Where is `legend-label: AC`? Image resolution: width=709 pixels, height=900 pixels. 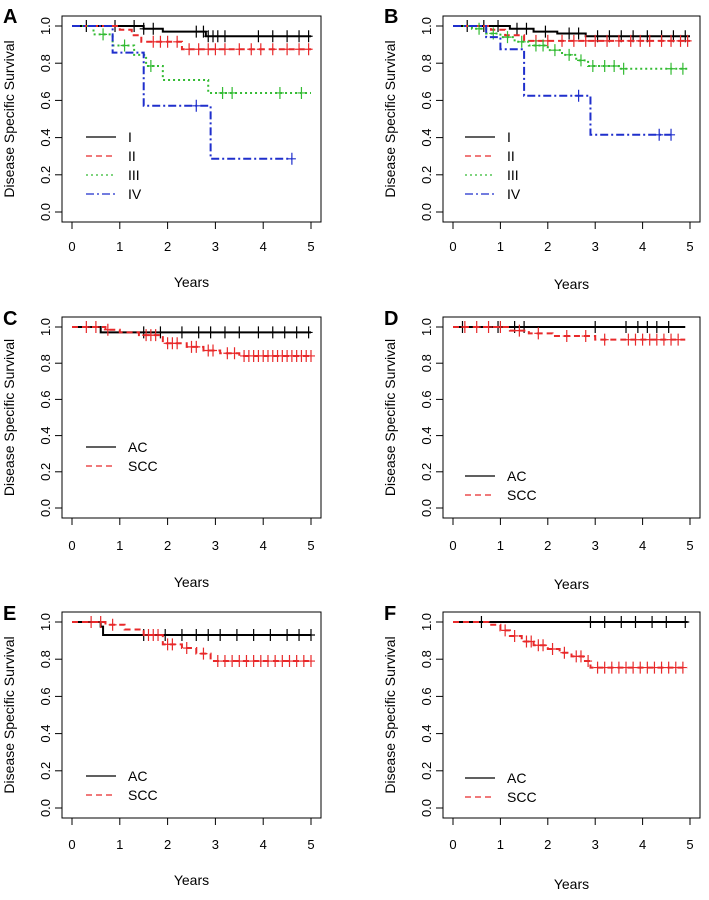
legend-label: AC is located at coordinates (516, 476).